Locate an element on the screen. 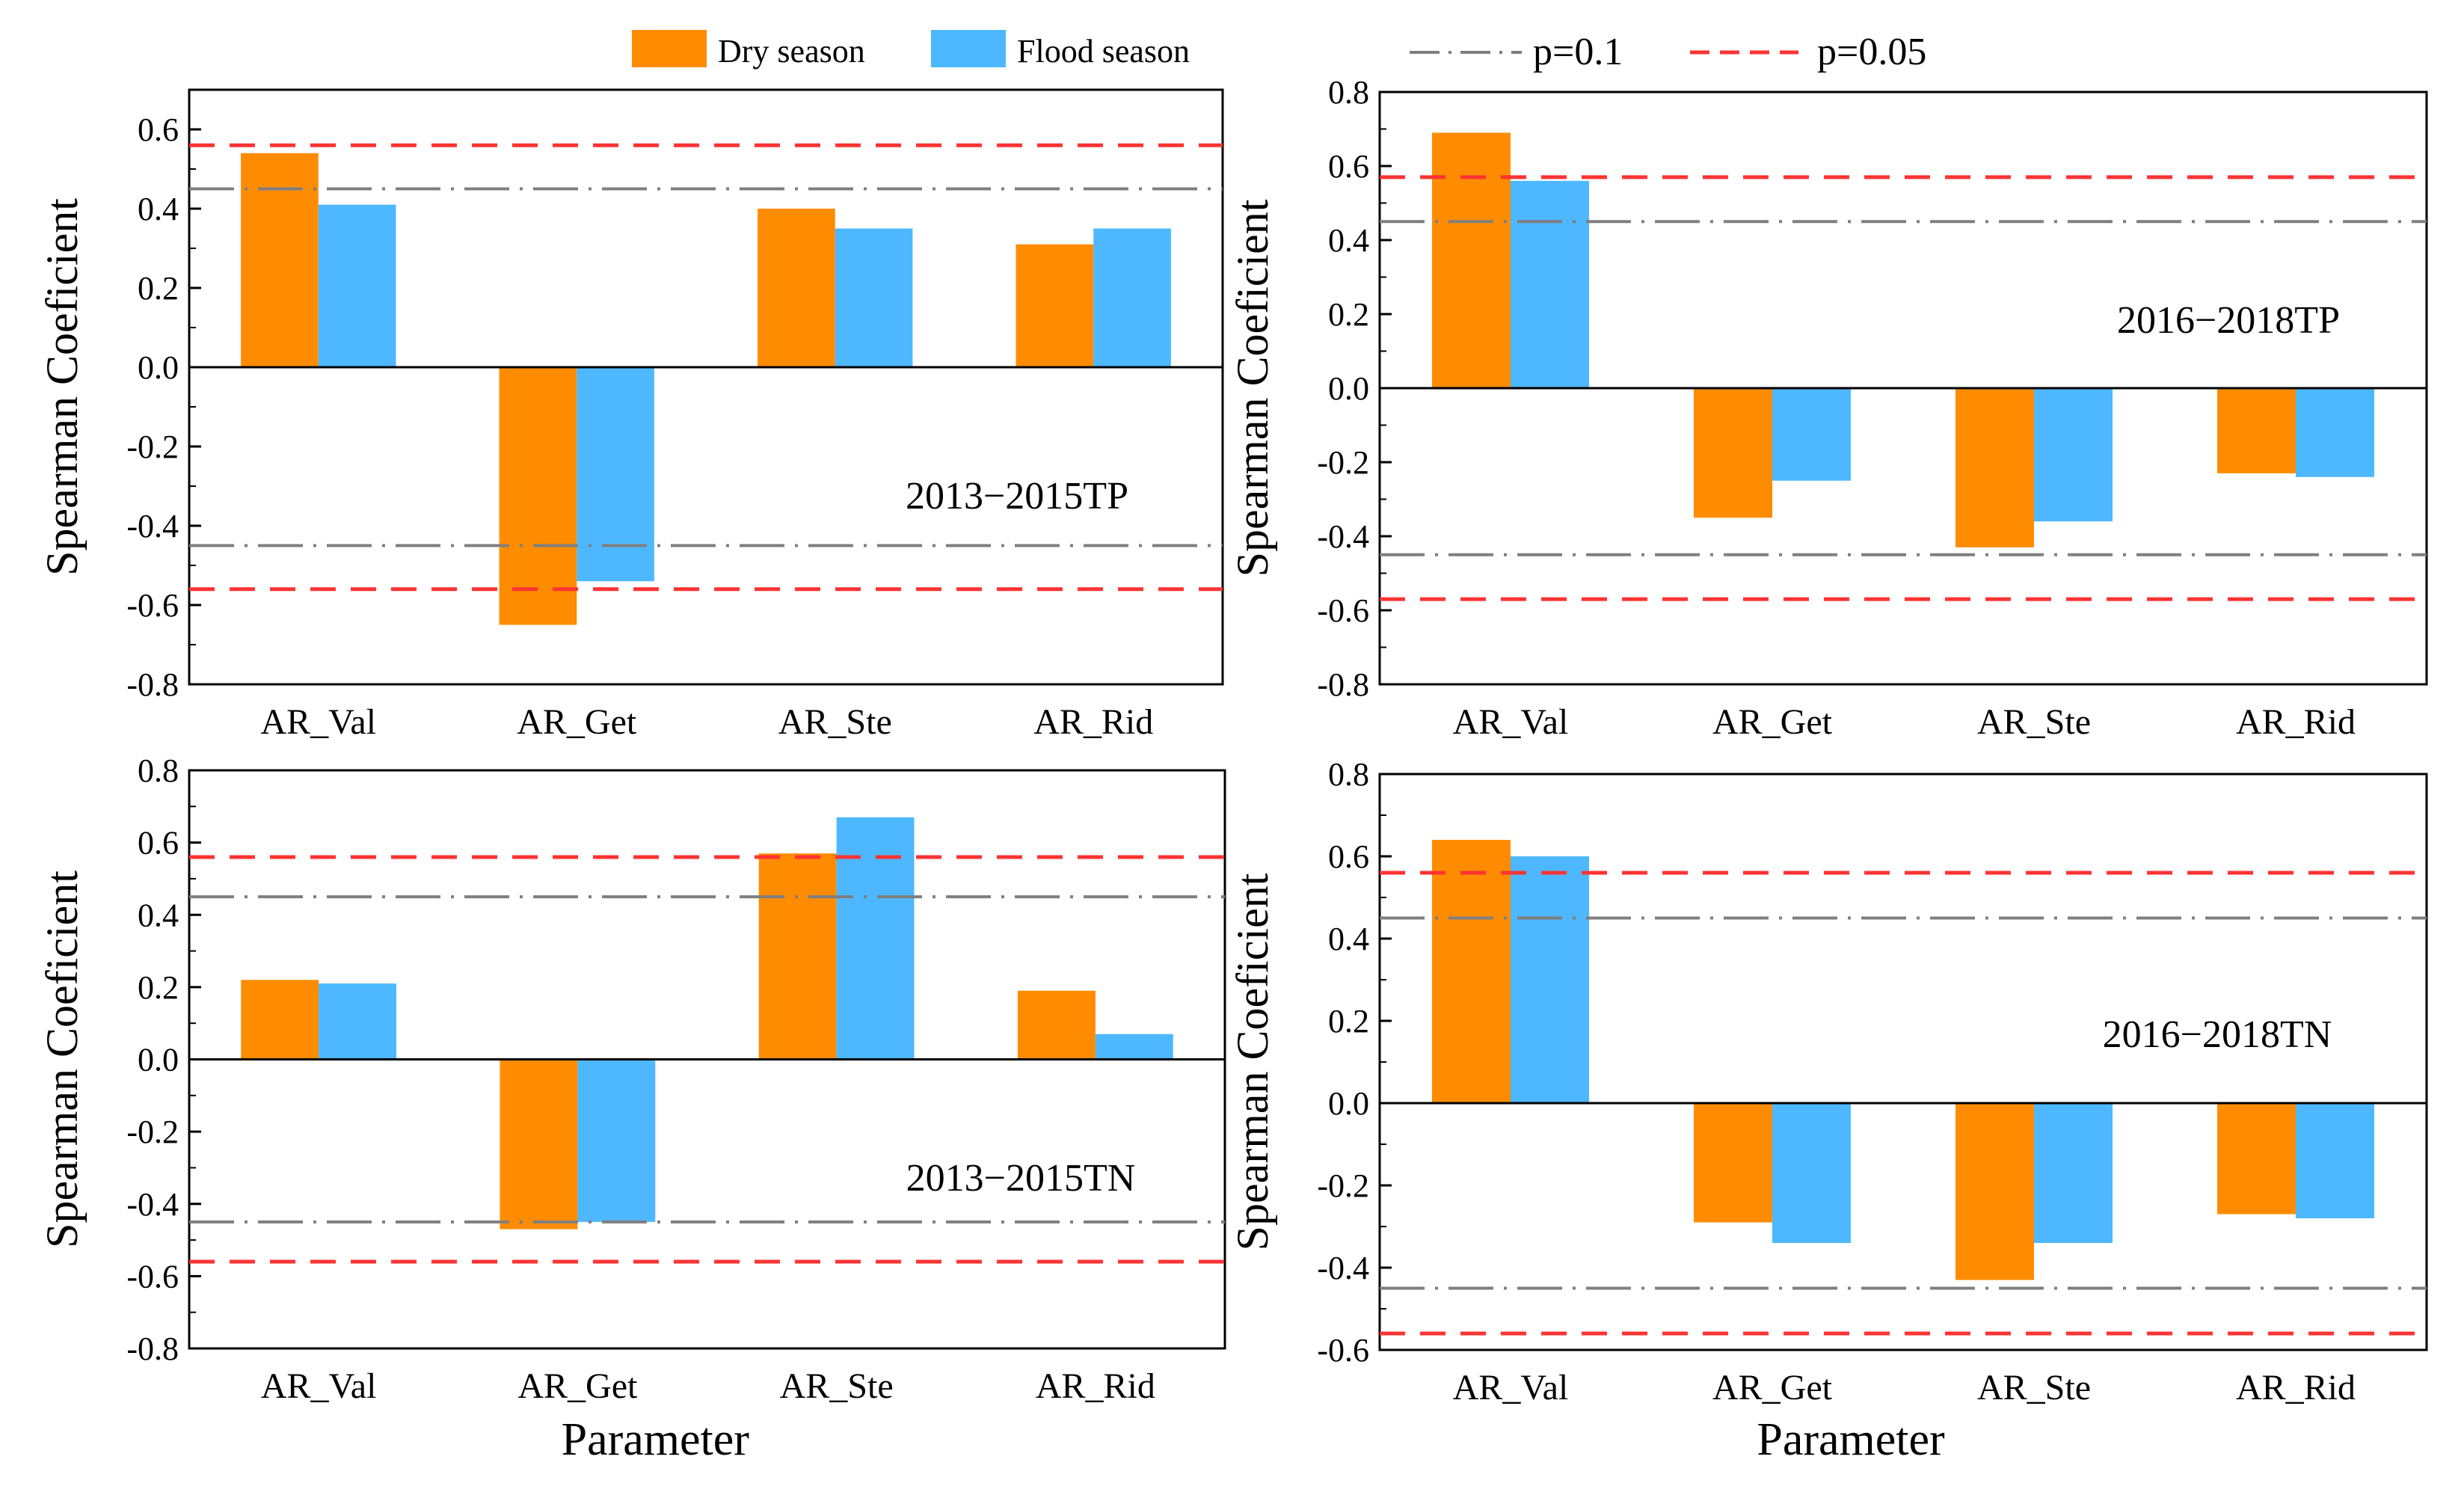 The height and width of the screenshot is (1498, 2464). legend-swatch-flood-season is located at coordinates (968, 48).